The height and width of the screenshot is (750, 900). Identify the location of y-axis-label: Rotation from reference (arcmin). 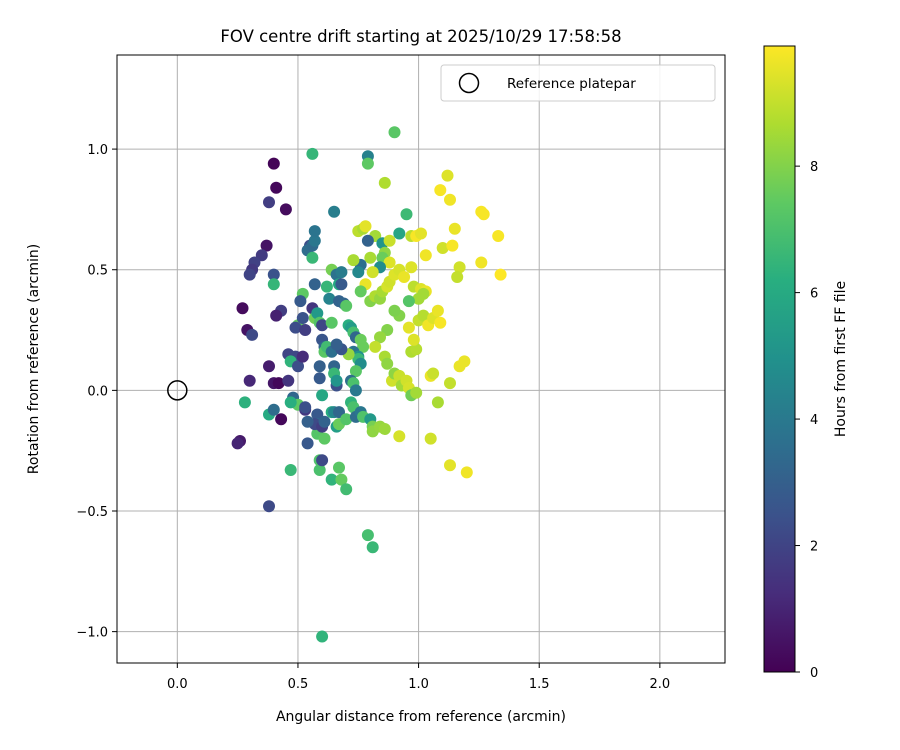
(34, 359).